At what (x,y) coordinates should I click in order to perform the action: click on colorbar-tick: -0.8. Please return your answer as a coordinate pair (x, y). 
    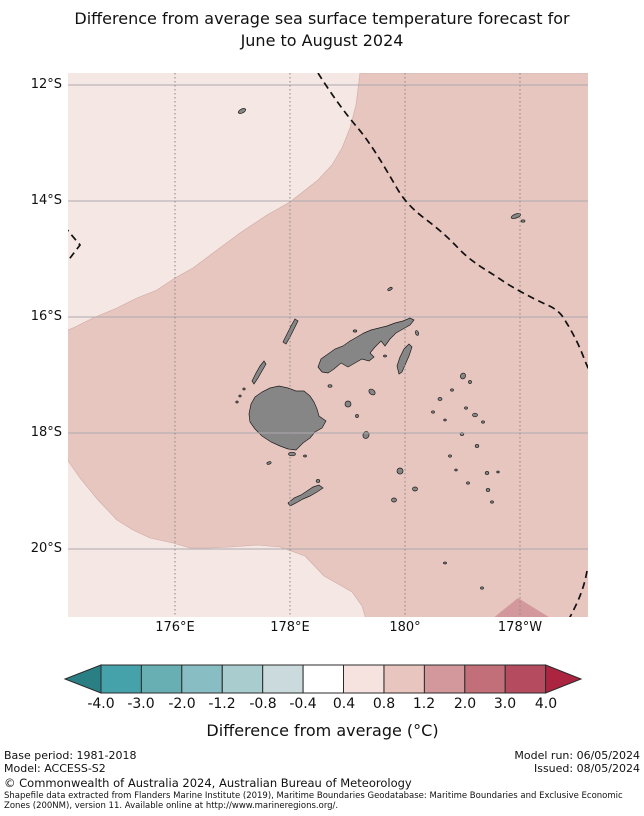
    Looking at the image, I should click on (263, 704).